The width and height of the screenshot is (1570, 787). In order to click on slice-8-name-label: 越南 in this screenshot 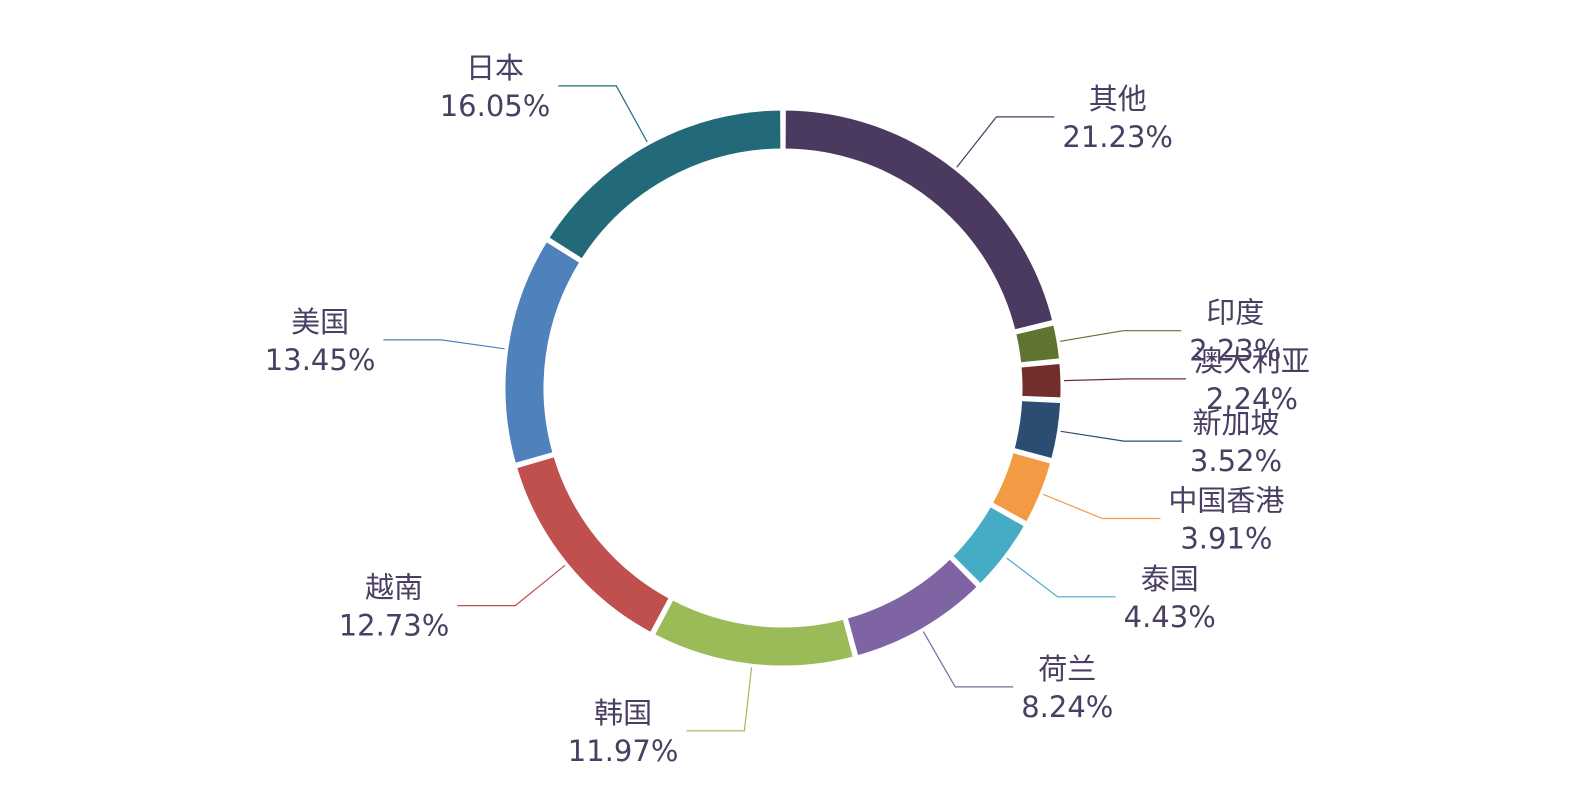, I will do `click(394, 588)`.